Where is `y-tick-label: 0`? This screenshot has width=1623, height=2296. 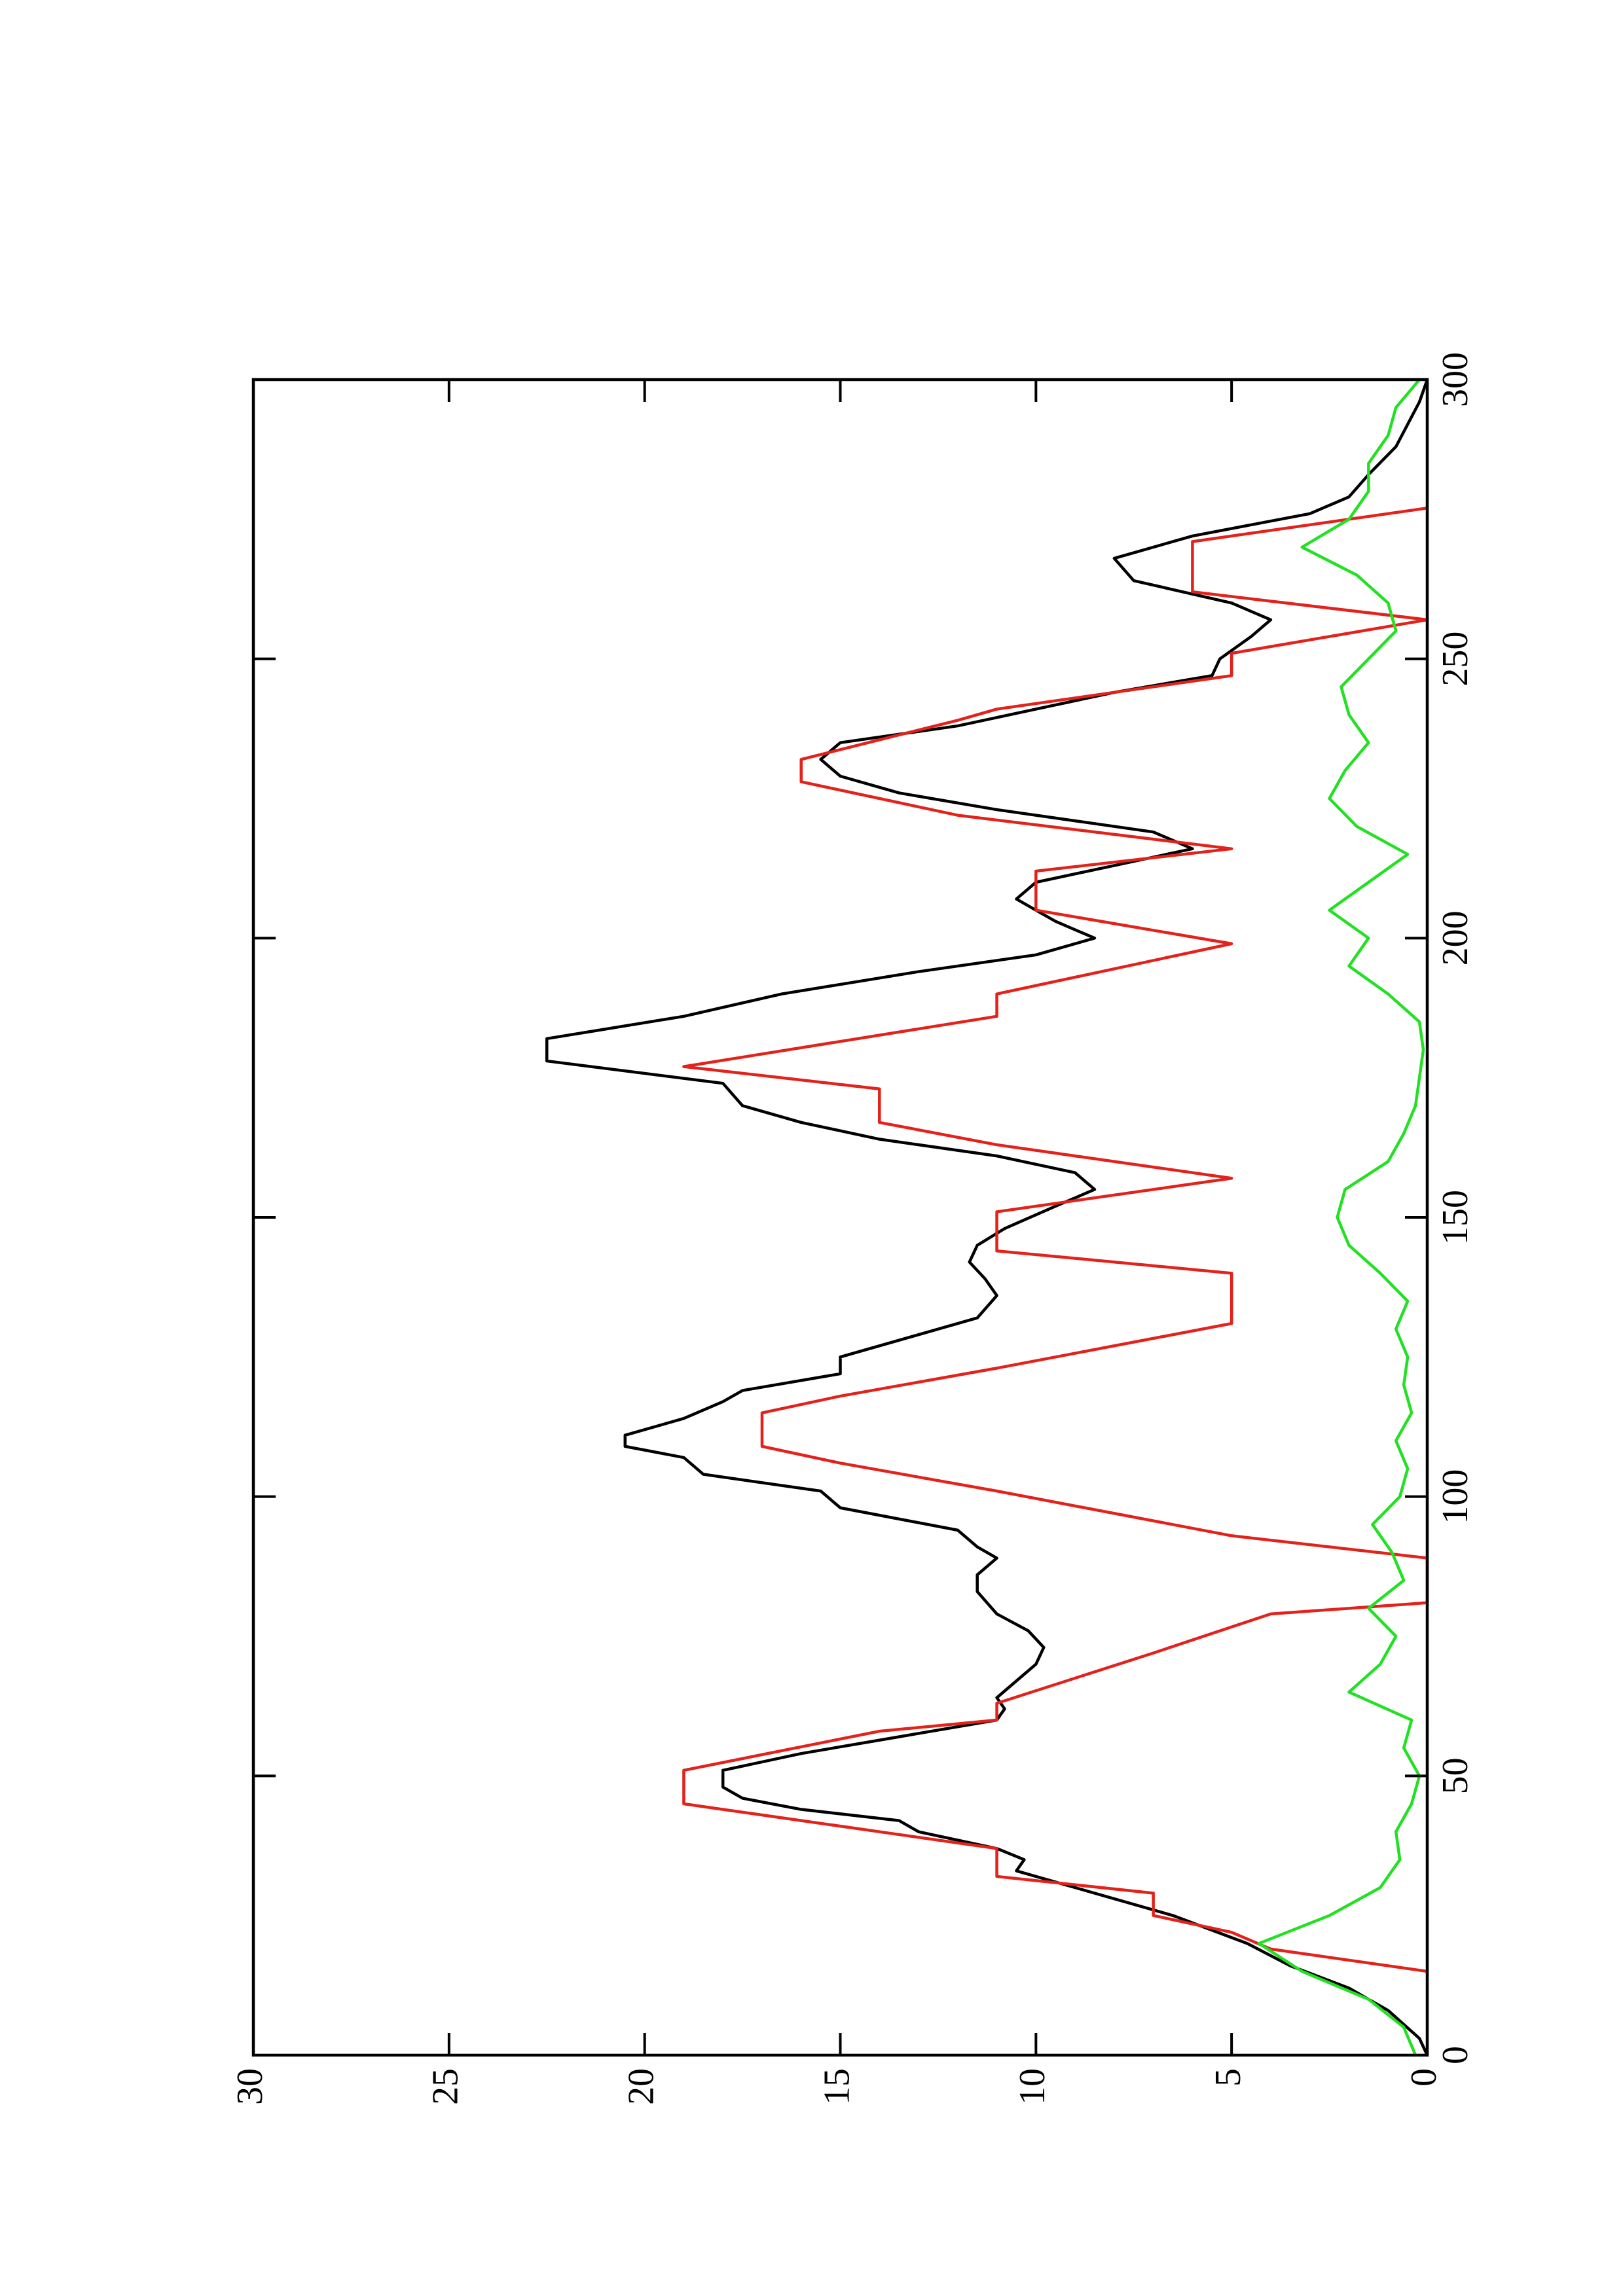
y-tick-label: 0 is located at coordinates (1424, 2077).